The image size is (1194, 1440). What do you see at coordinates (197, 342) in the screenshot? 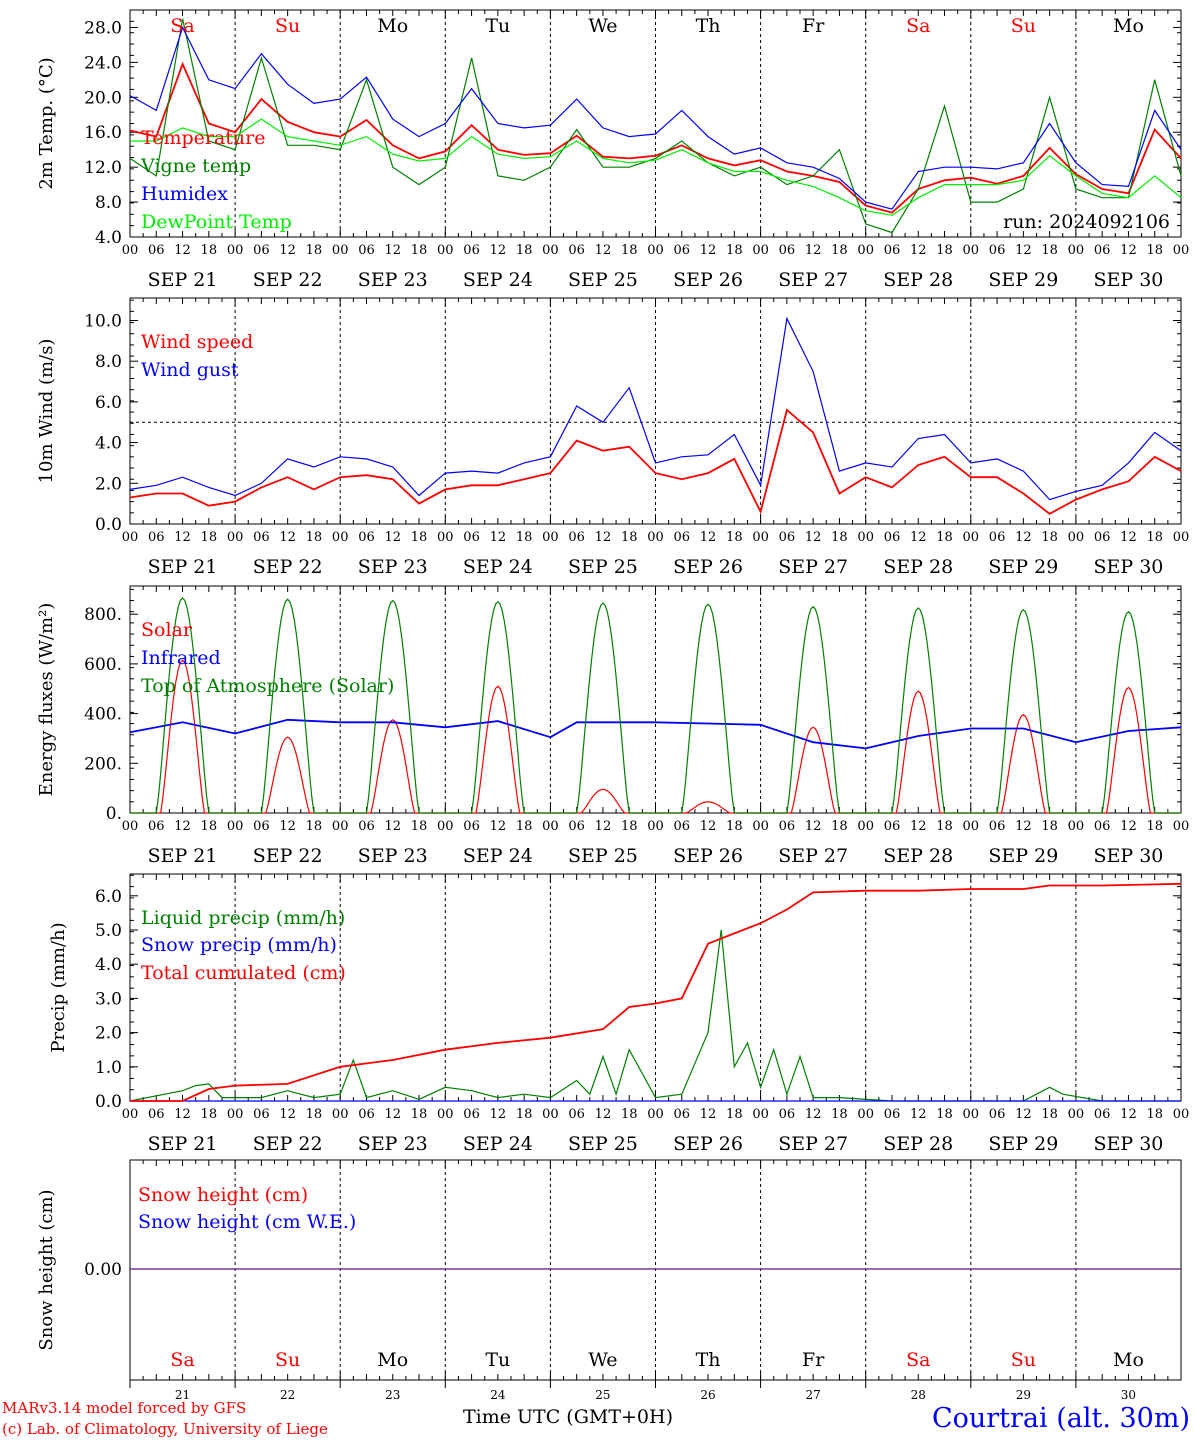
I see `legend-label: Wind speed` at bounding box center [197, 342].